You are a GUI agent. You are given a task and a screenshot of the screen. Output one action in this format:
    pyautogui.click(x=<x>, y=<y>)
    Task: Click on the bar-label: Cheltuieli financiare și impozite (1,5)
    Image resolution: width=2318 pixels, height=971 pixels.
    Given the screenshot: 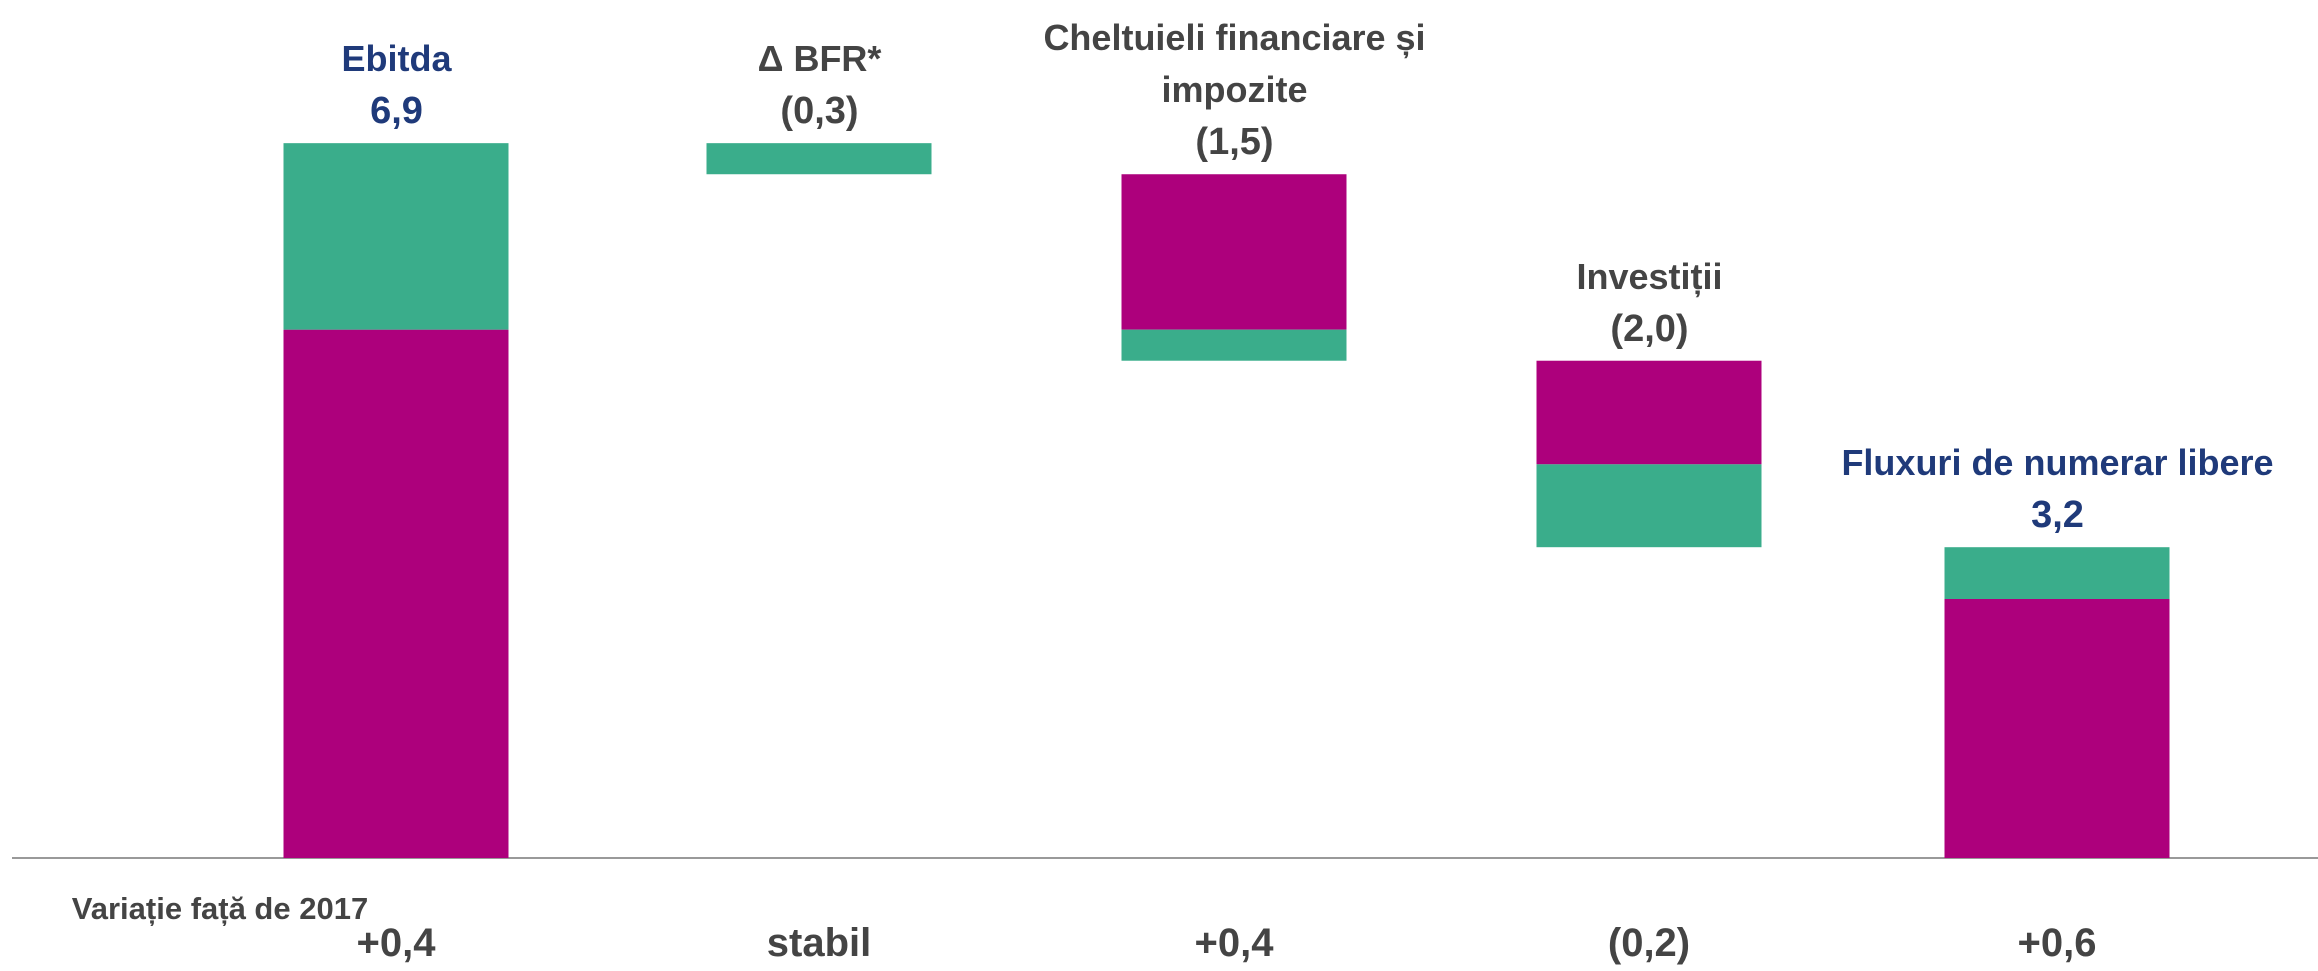 What is the action you would take?
    pyautogui.click(x=1234, y=90)
    